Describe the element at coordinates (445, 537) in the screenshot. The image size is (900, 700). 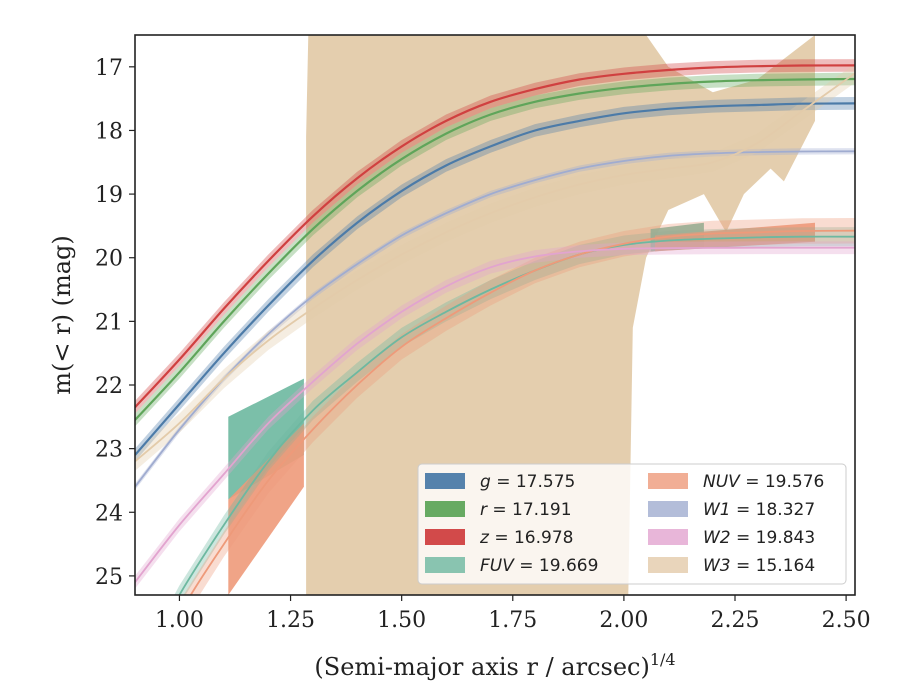
I see `legend-swatch-z` at that location.